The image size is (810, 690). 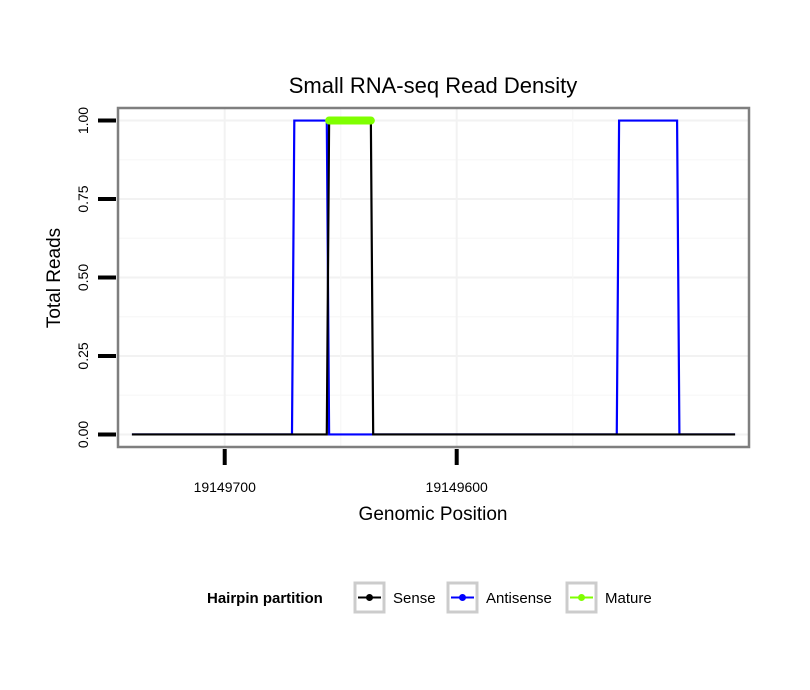 What do you see at coordinates (83, 434) in the screenshot?
I see `y-tick-label: 0.00` at bounding box center [83, 434].